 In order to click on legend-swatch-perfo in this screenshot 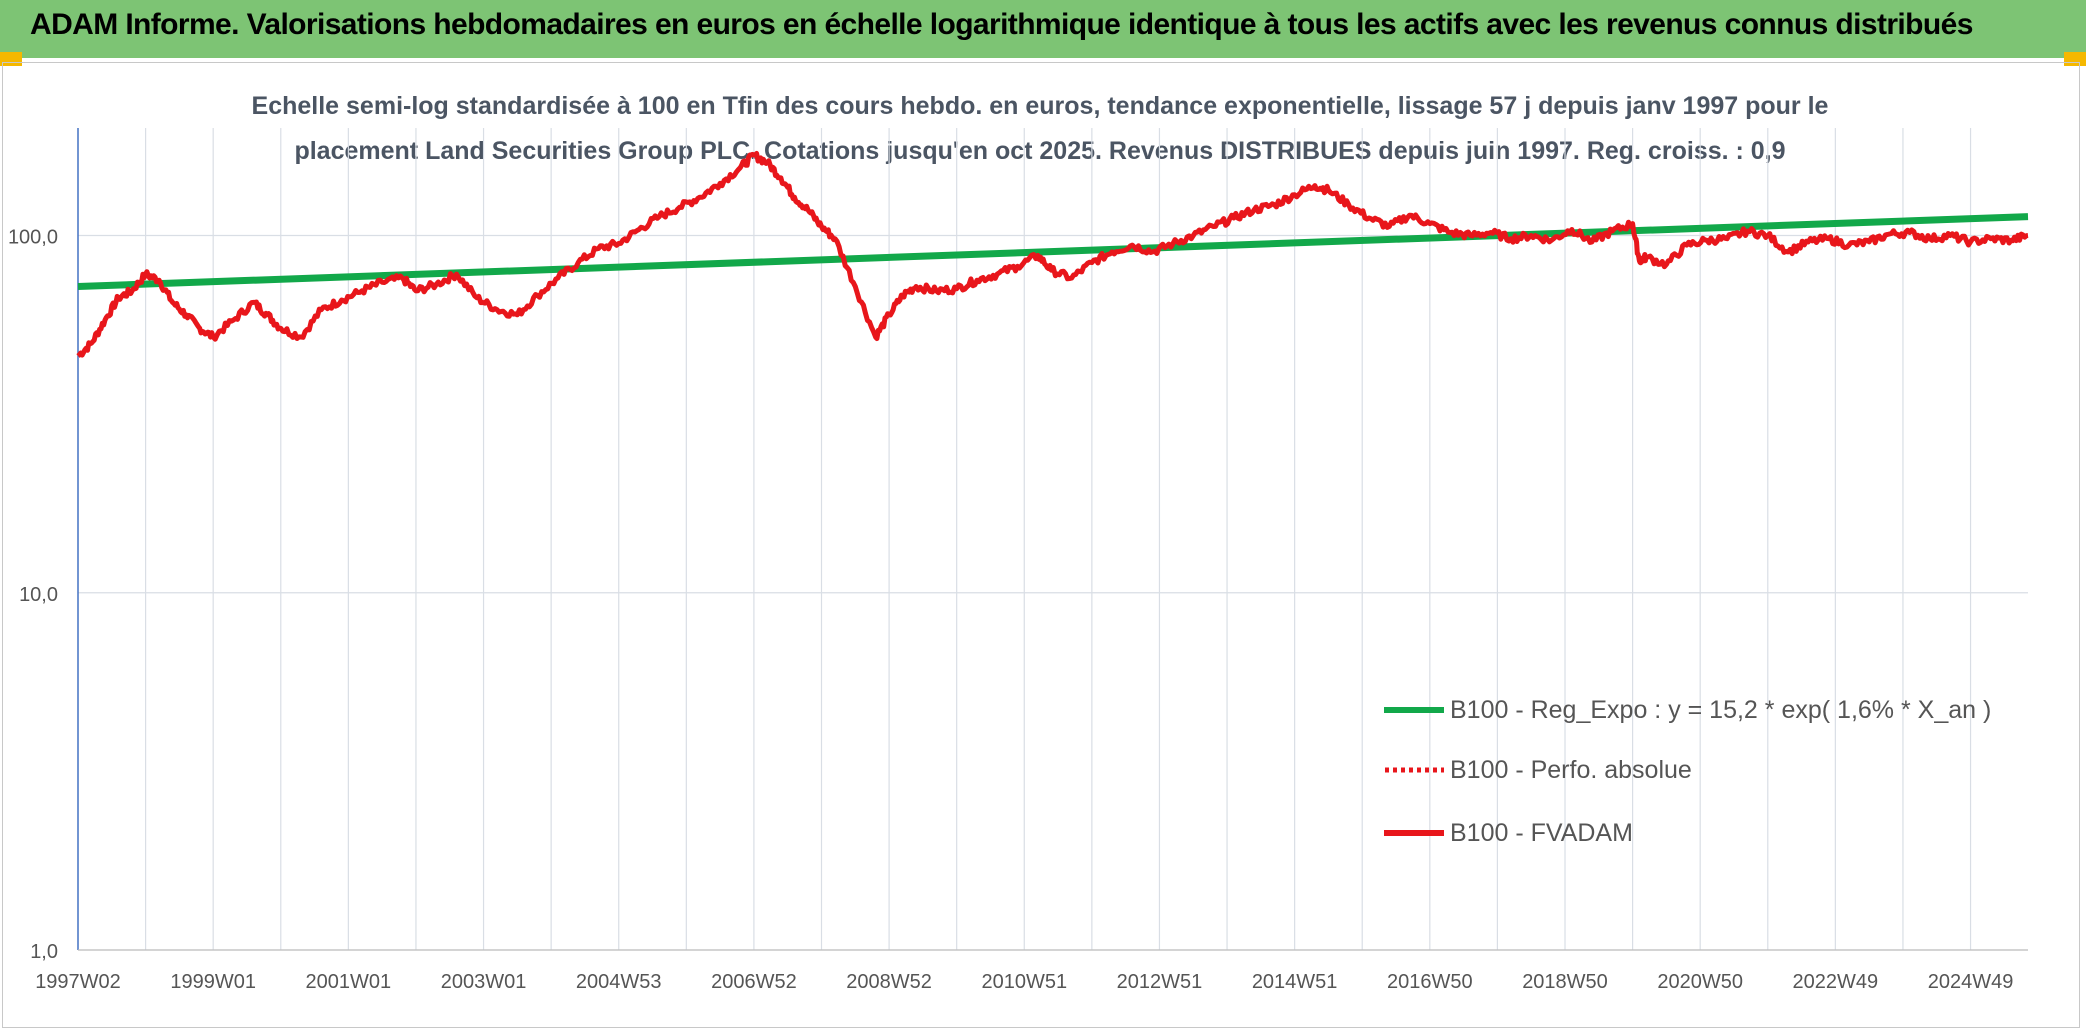, I will do `click(1414, 770)`.